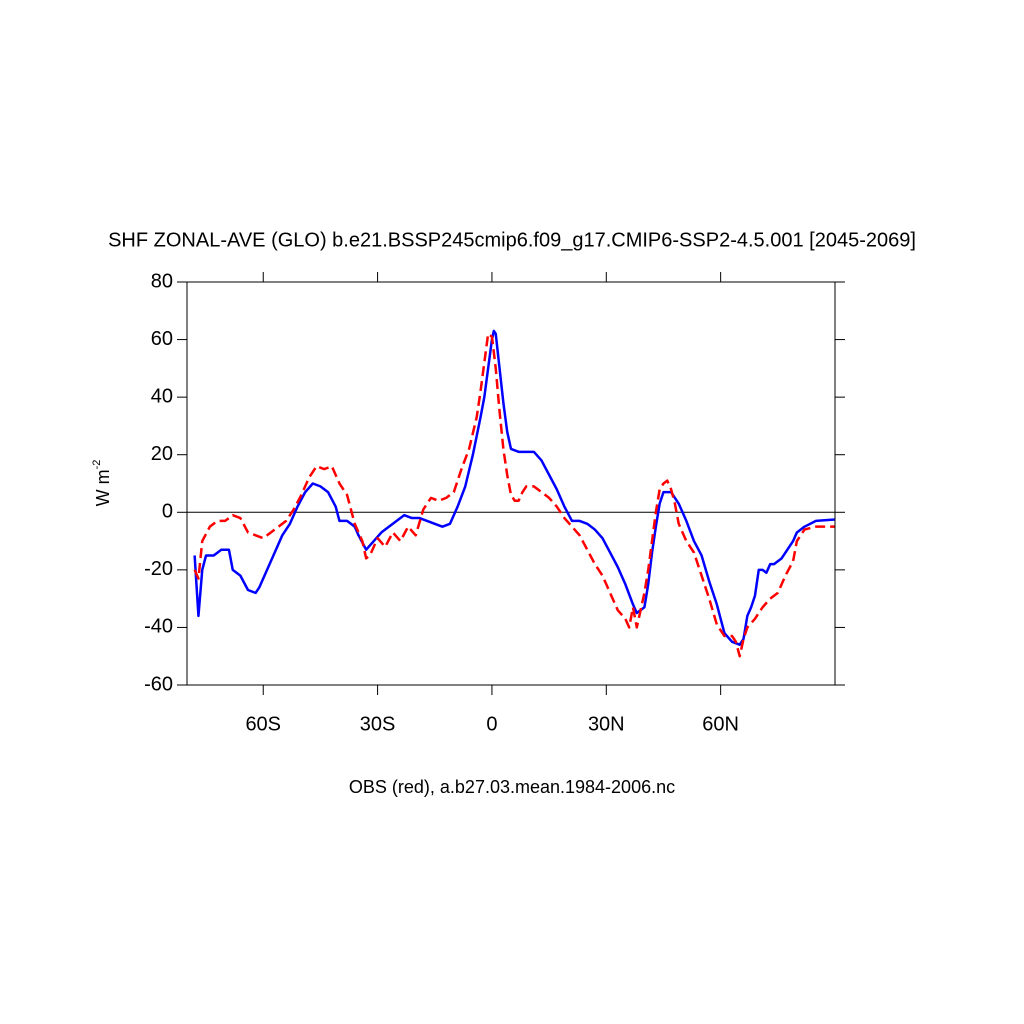  What do you see at coordinates (158, 627) in the screenshot?
I see `y-tick-label: -40` at bounding box center [158, 627].